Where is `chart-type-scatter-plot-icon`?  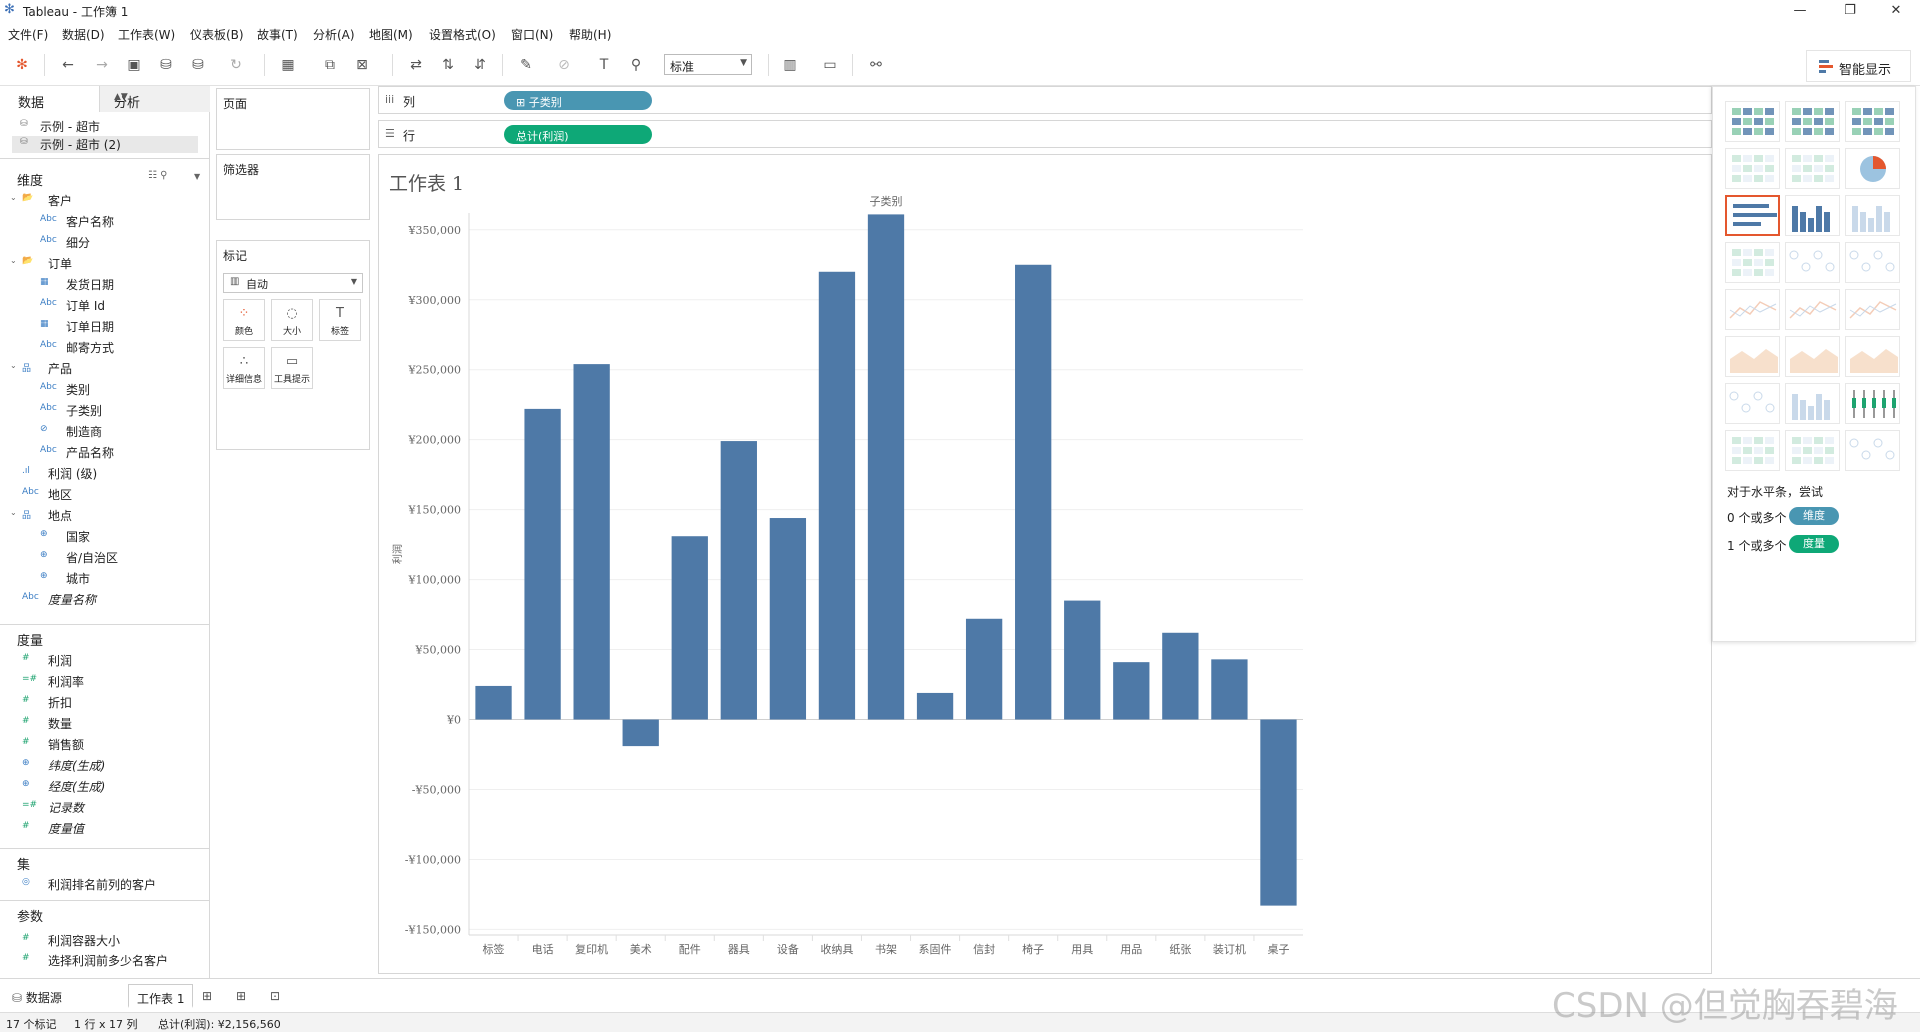 chart-type-scatter-plot-icon is located at coordinates (1752, 403).